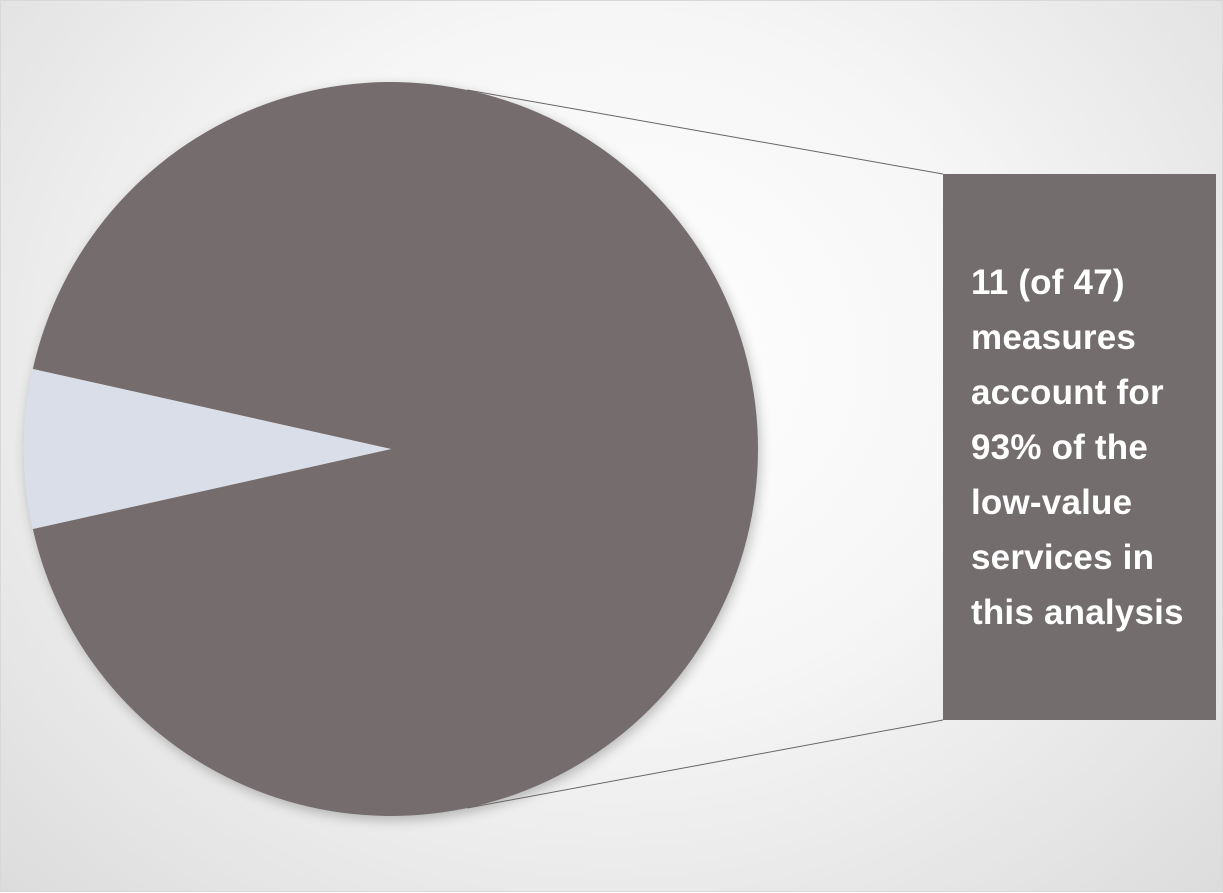 The height and width of the screenshot is (893, 1223). I want to click on connector-line-top, so click(705, 132).